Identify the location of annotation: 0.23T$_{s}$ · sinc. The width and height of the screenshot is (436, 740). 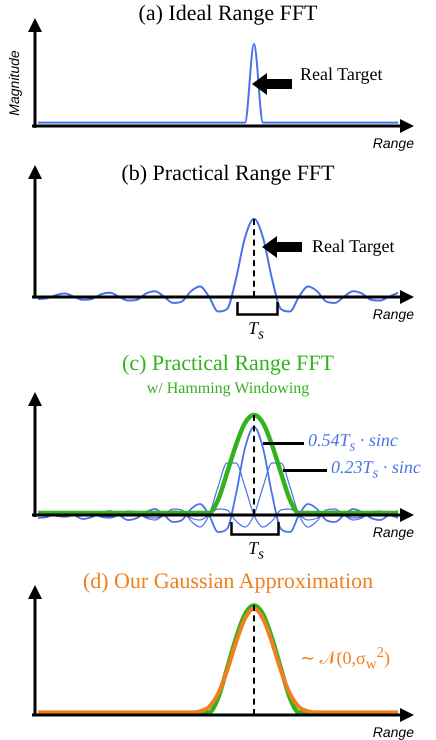
(376, 470).